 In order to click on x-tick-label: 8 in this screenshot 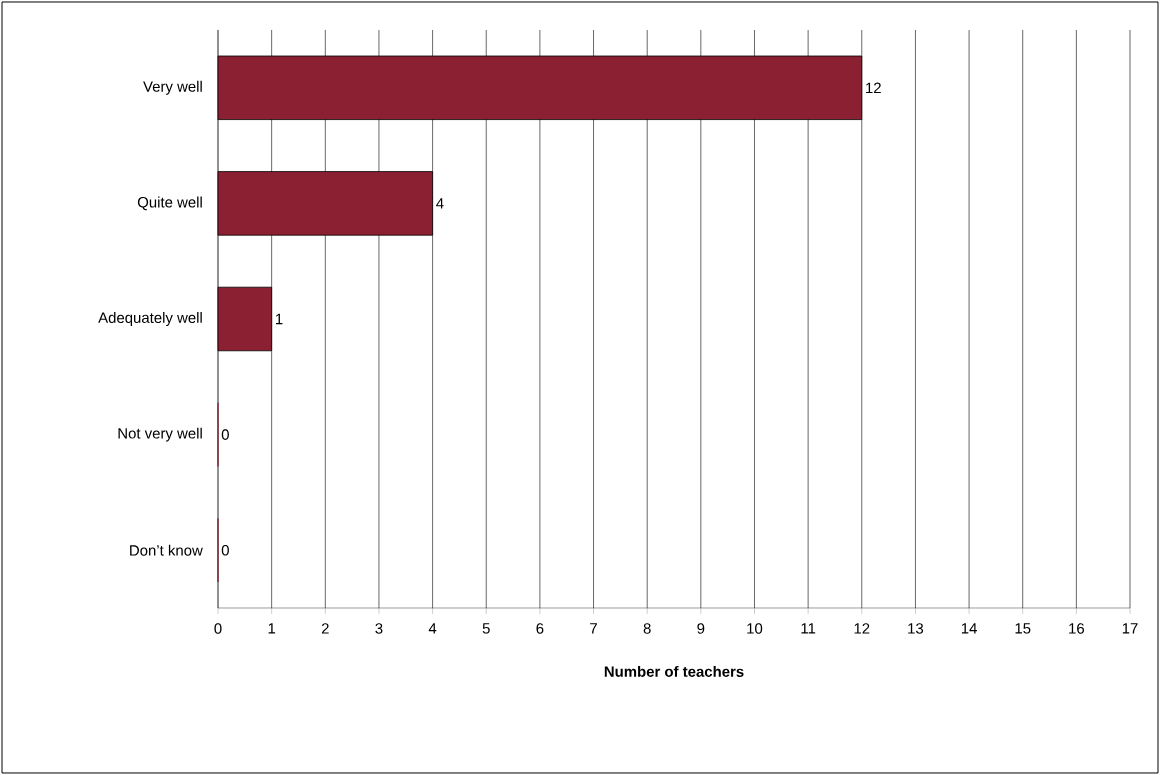, I will do `click(647, 628)`.